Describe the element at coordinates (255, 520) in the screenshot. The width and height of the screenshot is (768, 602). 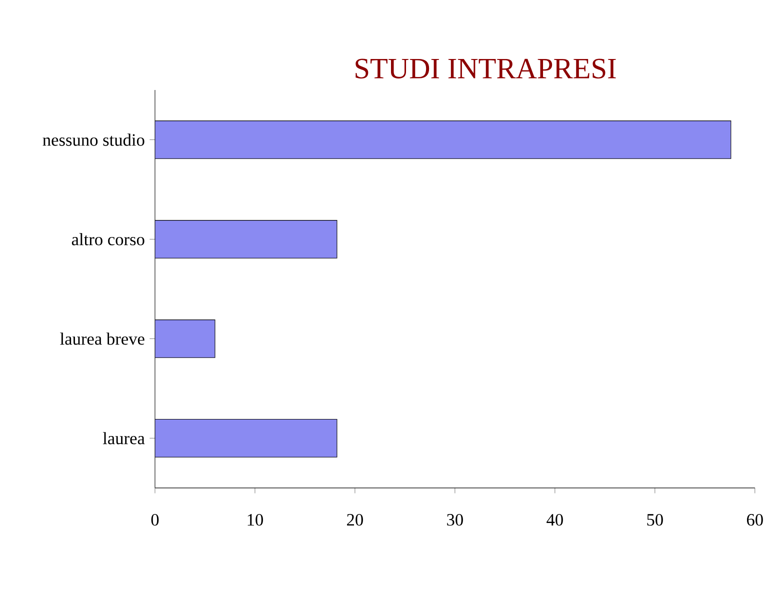
I see `x-tick-label: 10` at that location.